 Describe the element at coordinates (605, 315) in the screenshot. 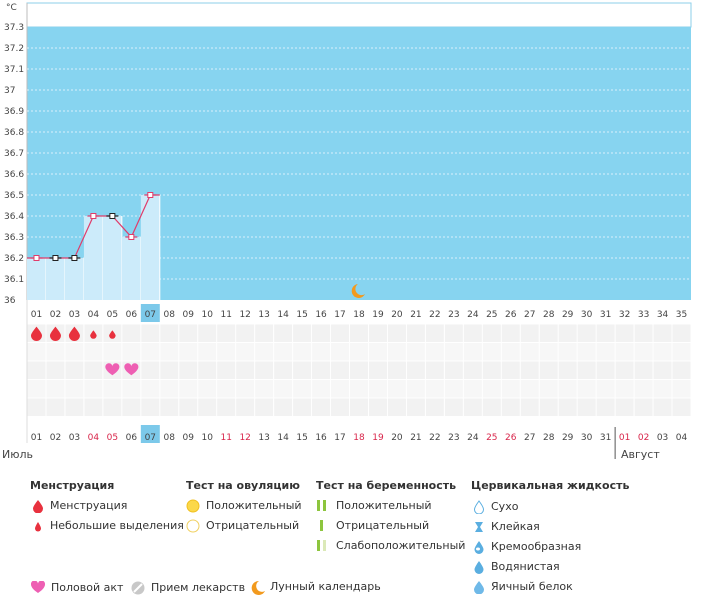

I see `x-tick-label-top: 31` at that location.